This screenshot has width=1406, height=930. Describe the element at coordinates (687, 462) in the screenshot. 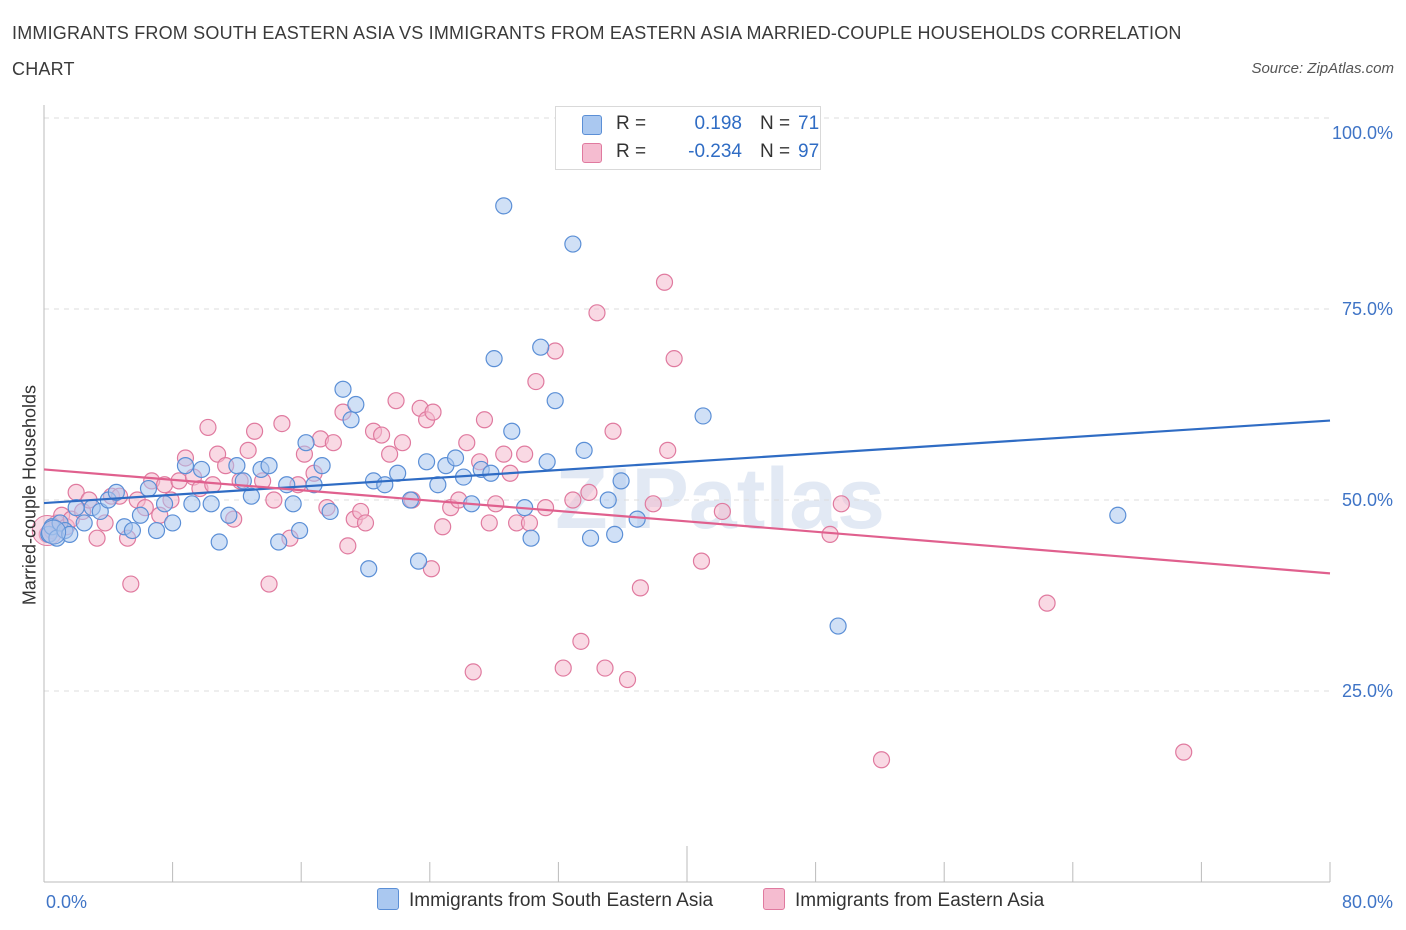

I see `trend-line-south-eastern-asia` at that location.